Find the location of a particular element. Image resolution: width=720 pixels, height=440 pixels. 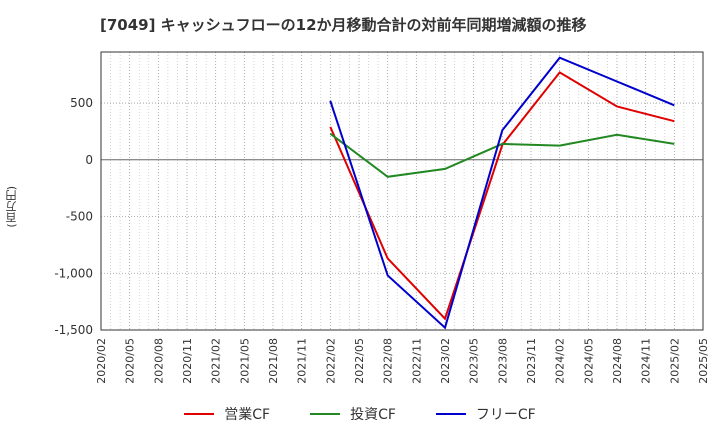

y-tick-label: -1,500 is located at coordinates (73, 330).